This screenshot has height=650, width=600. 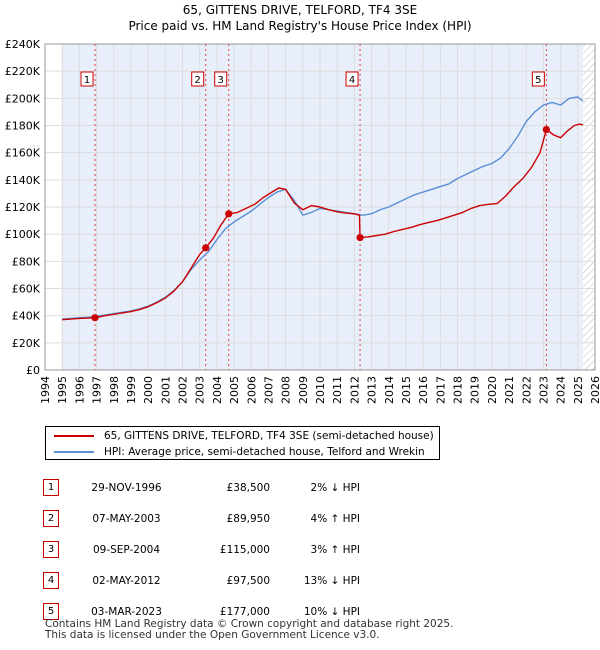 What do you see at coordinates (23, 126) in the screenshot?
I see `y-tick-label: £180K` at bounding box center [23, 126].